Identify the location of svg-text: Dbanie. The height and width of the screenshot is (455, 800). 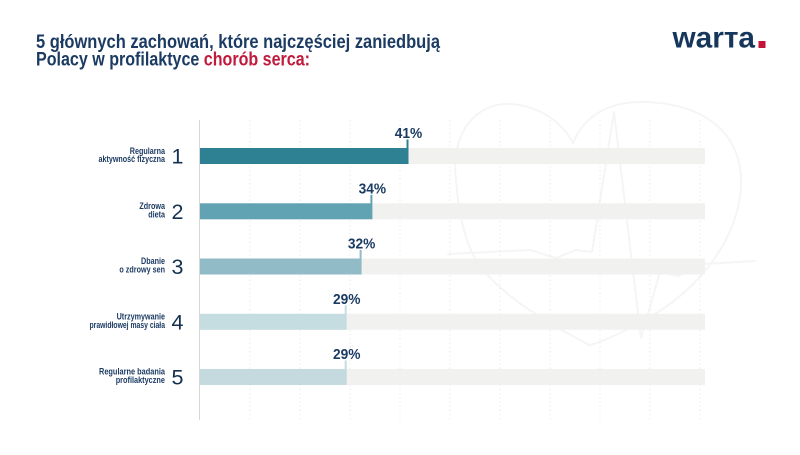
(153, 261).